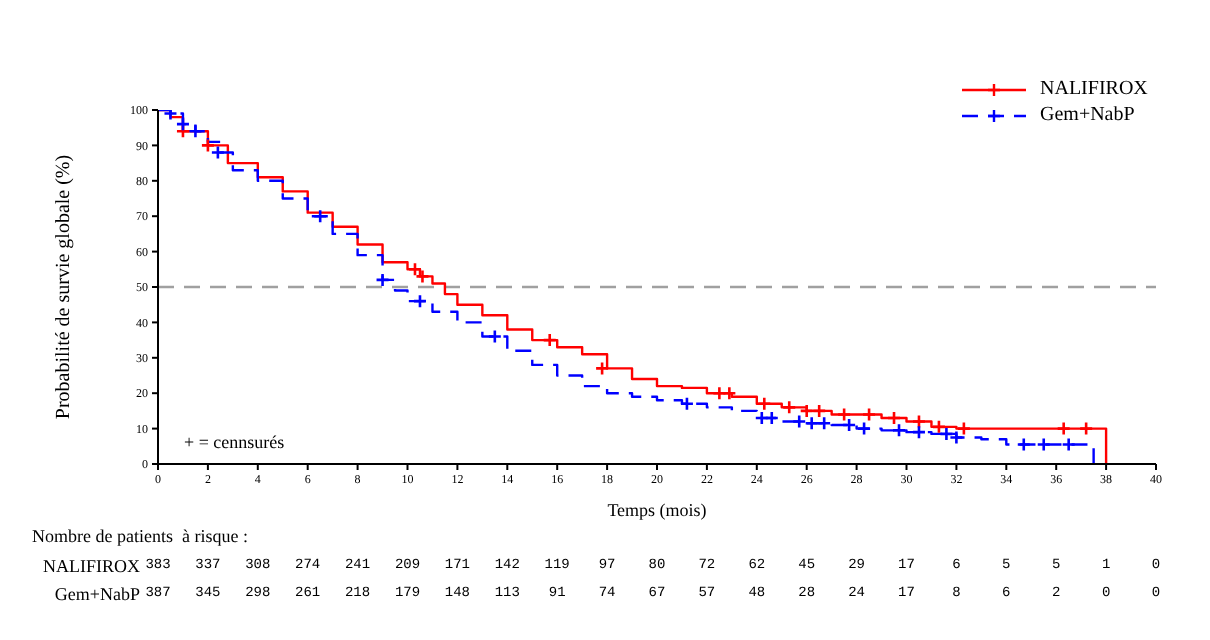 This screenshot has height=640, width=1210. I want to click on legend-label: NALIFIROX, so click(1094, 89).